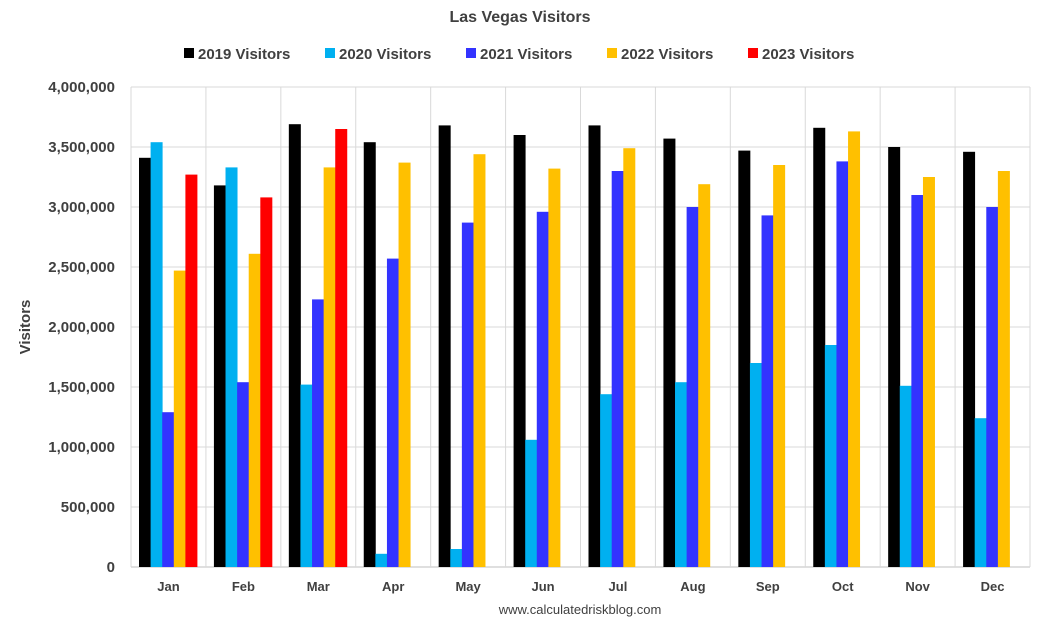 This screenshot has width=1037, height=625. Describe the element at coordinates (404, 364) in the screenshot. I see `bar-2022-visitors-apr` at that location.